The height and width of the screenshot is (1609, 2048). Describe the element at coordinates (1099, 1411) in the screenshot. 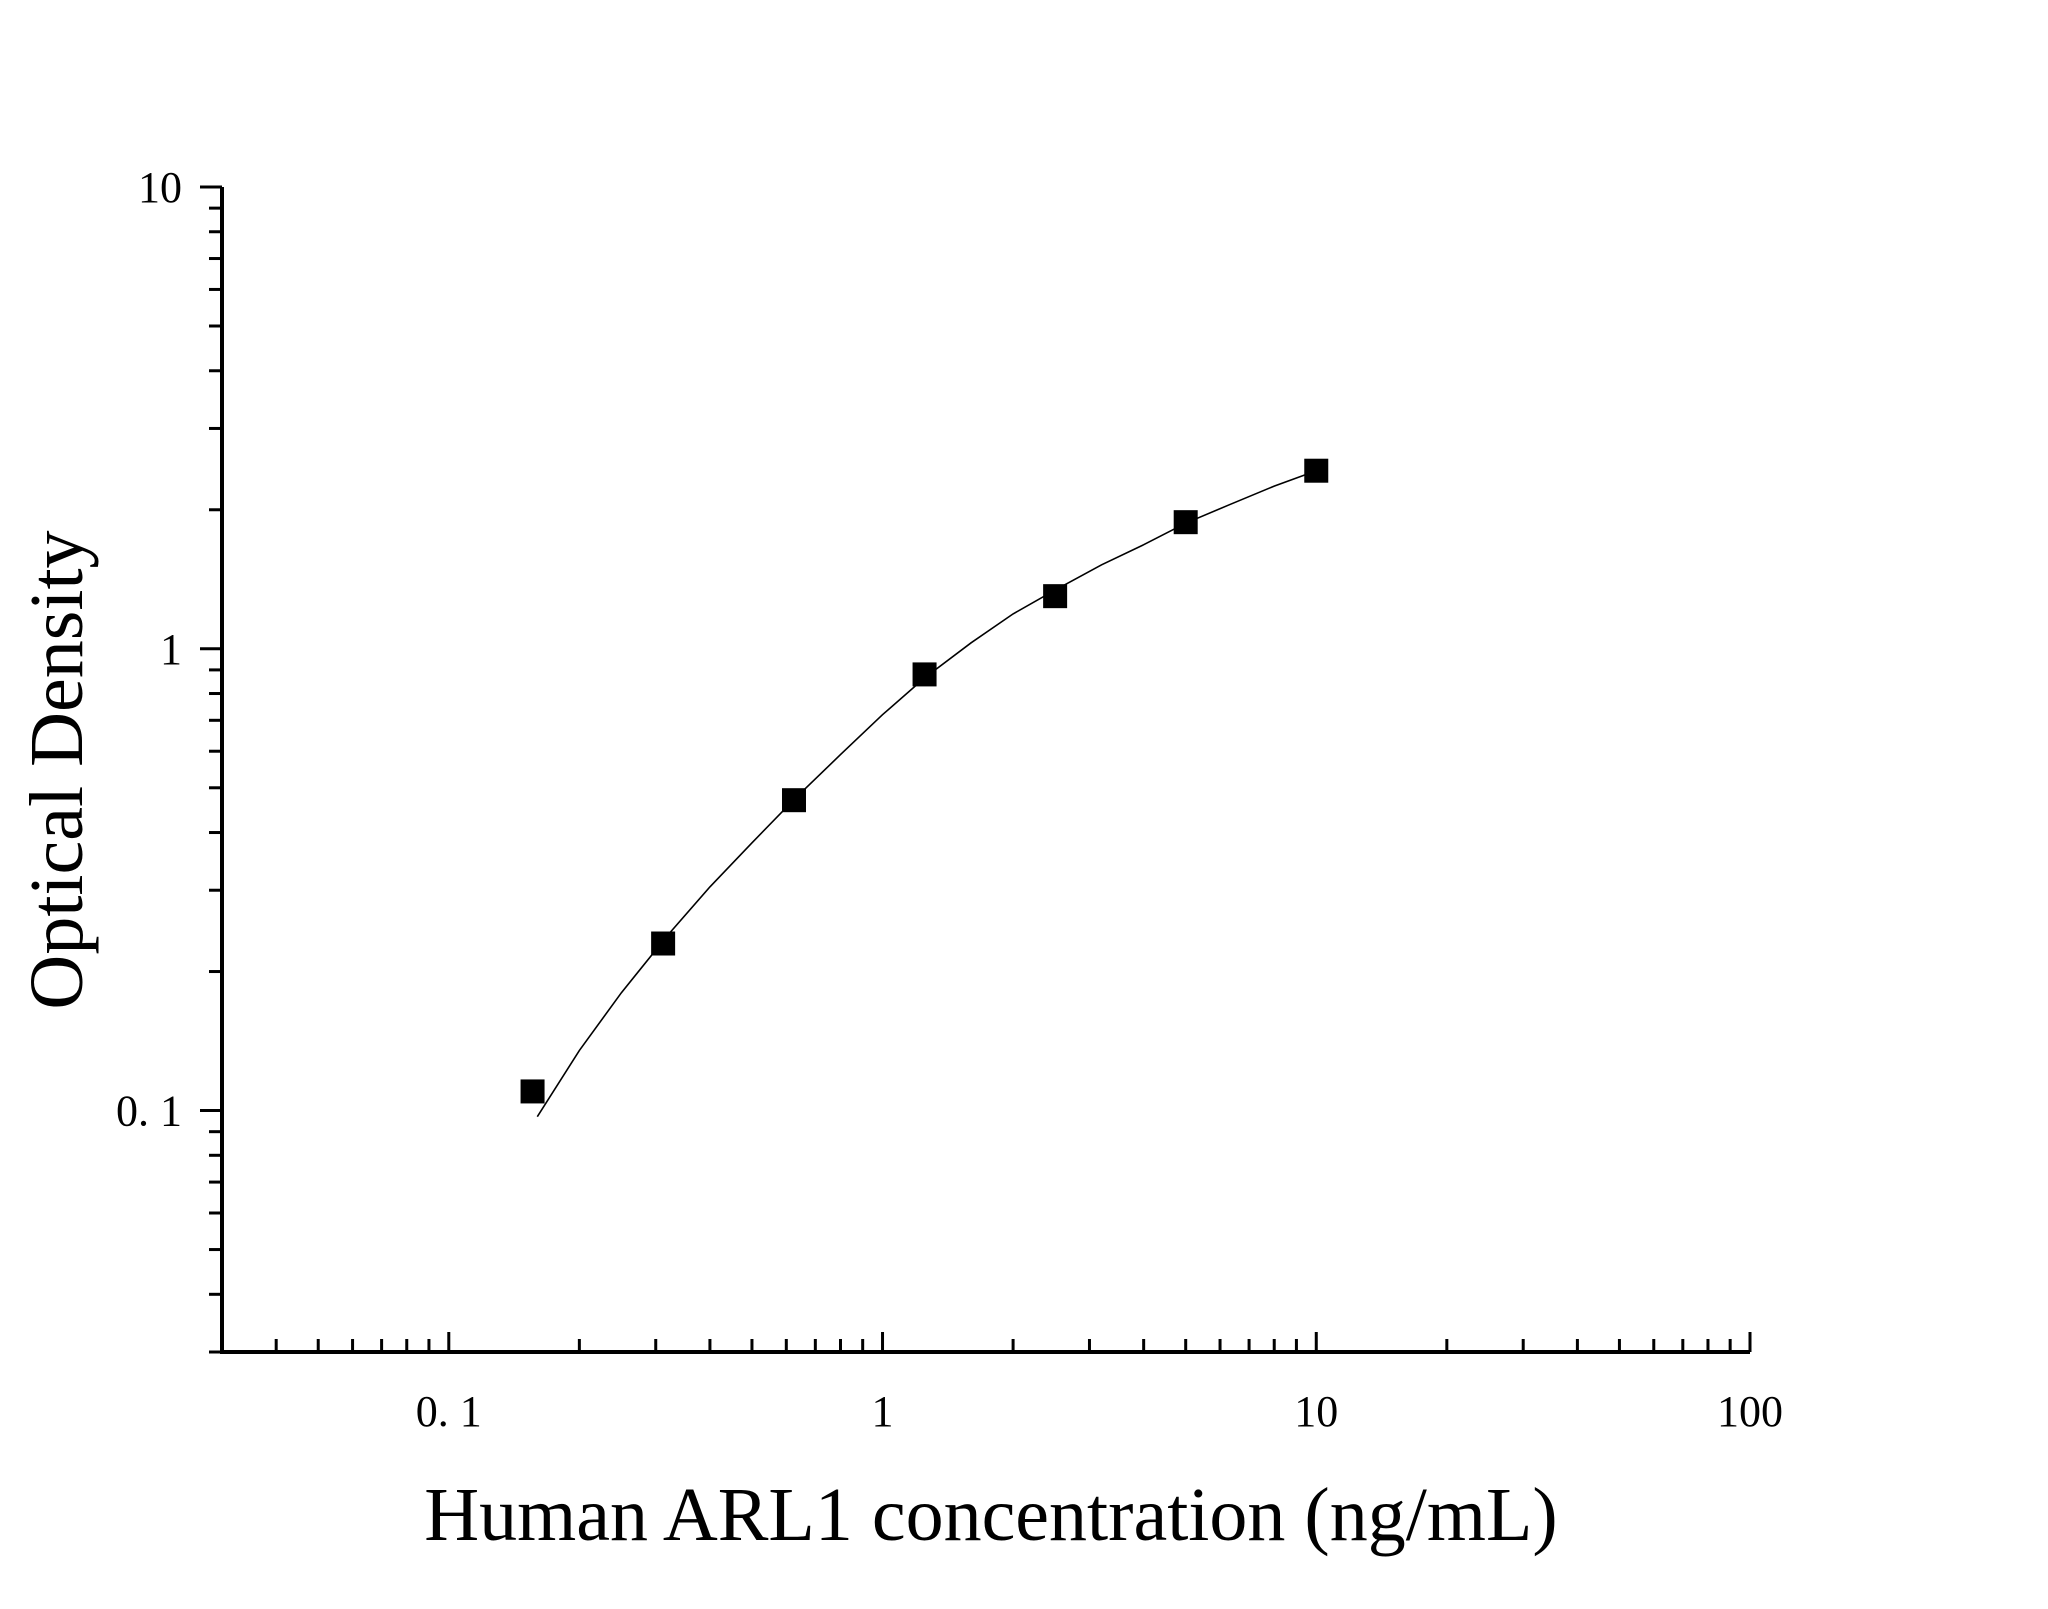

I see `x-tick-labels: 0. 1 1 10 100` at that location.